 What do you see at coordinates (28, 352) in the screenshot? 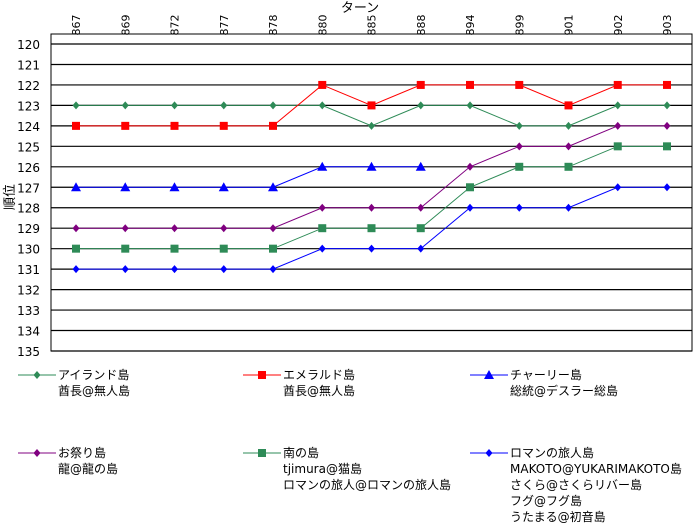
I see `y-tick-label: 135` at bounding box center [28, 352].